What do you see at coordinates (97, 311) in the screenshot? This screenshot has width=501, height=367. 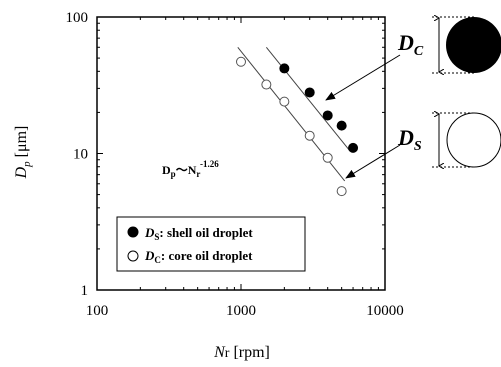 I see `x-tick-label: 100` at bounding box center [97, 311].